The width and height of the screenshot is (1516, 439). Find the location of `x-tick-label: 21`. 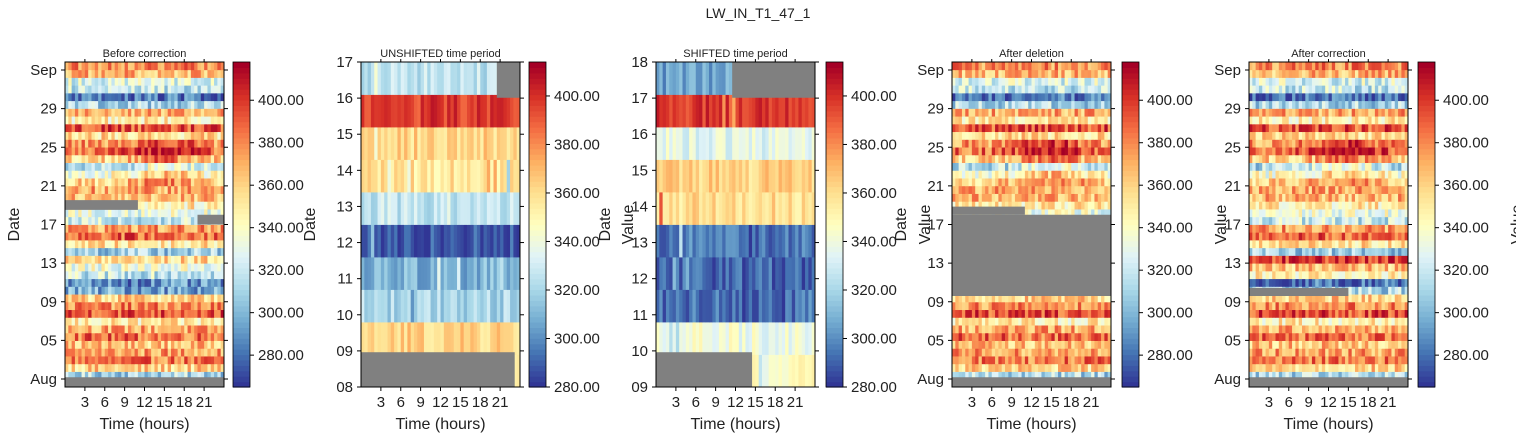

x-tick-label: 21 is located at coordinates (795, 402).